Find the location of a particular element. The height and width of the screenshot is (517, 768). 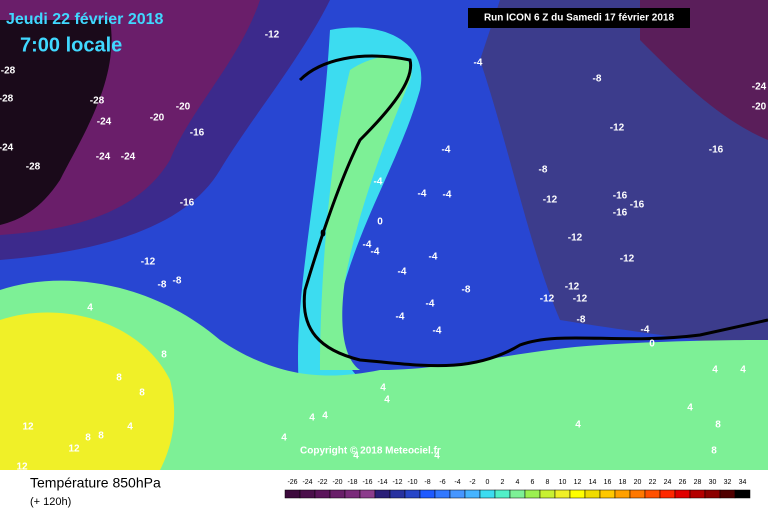

time-title: 7:00 locale is located at coordinates (71, 45).